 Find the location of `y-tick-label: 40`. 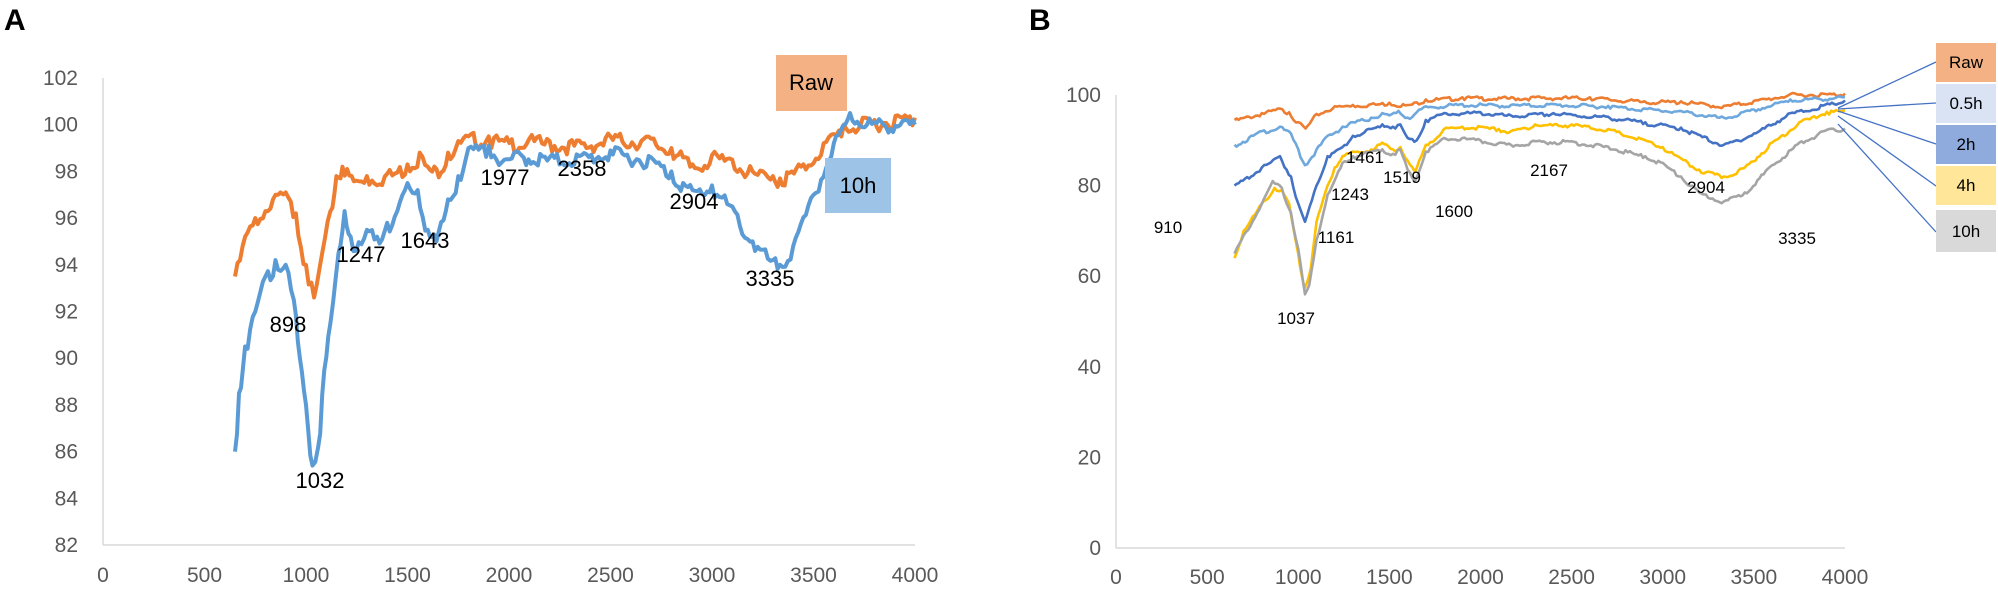

y-tick-label: 40 is located at coordinates (1089, 367).